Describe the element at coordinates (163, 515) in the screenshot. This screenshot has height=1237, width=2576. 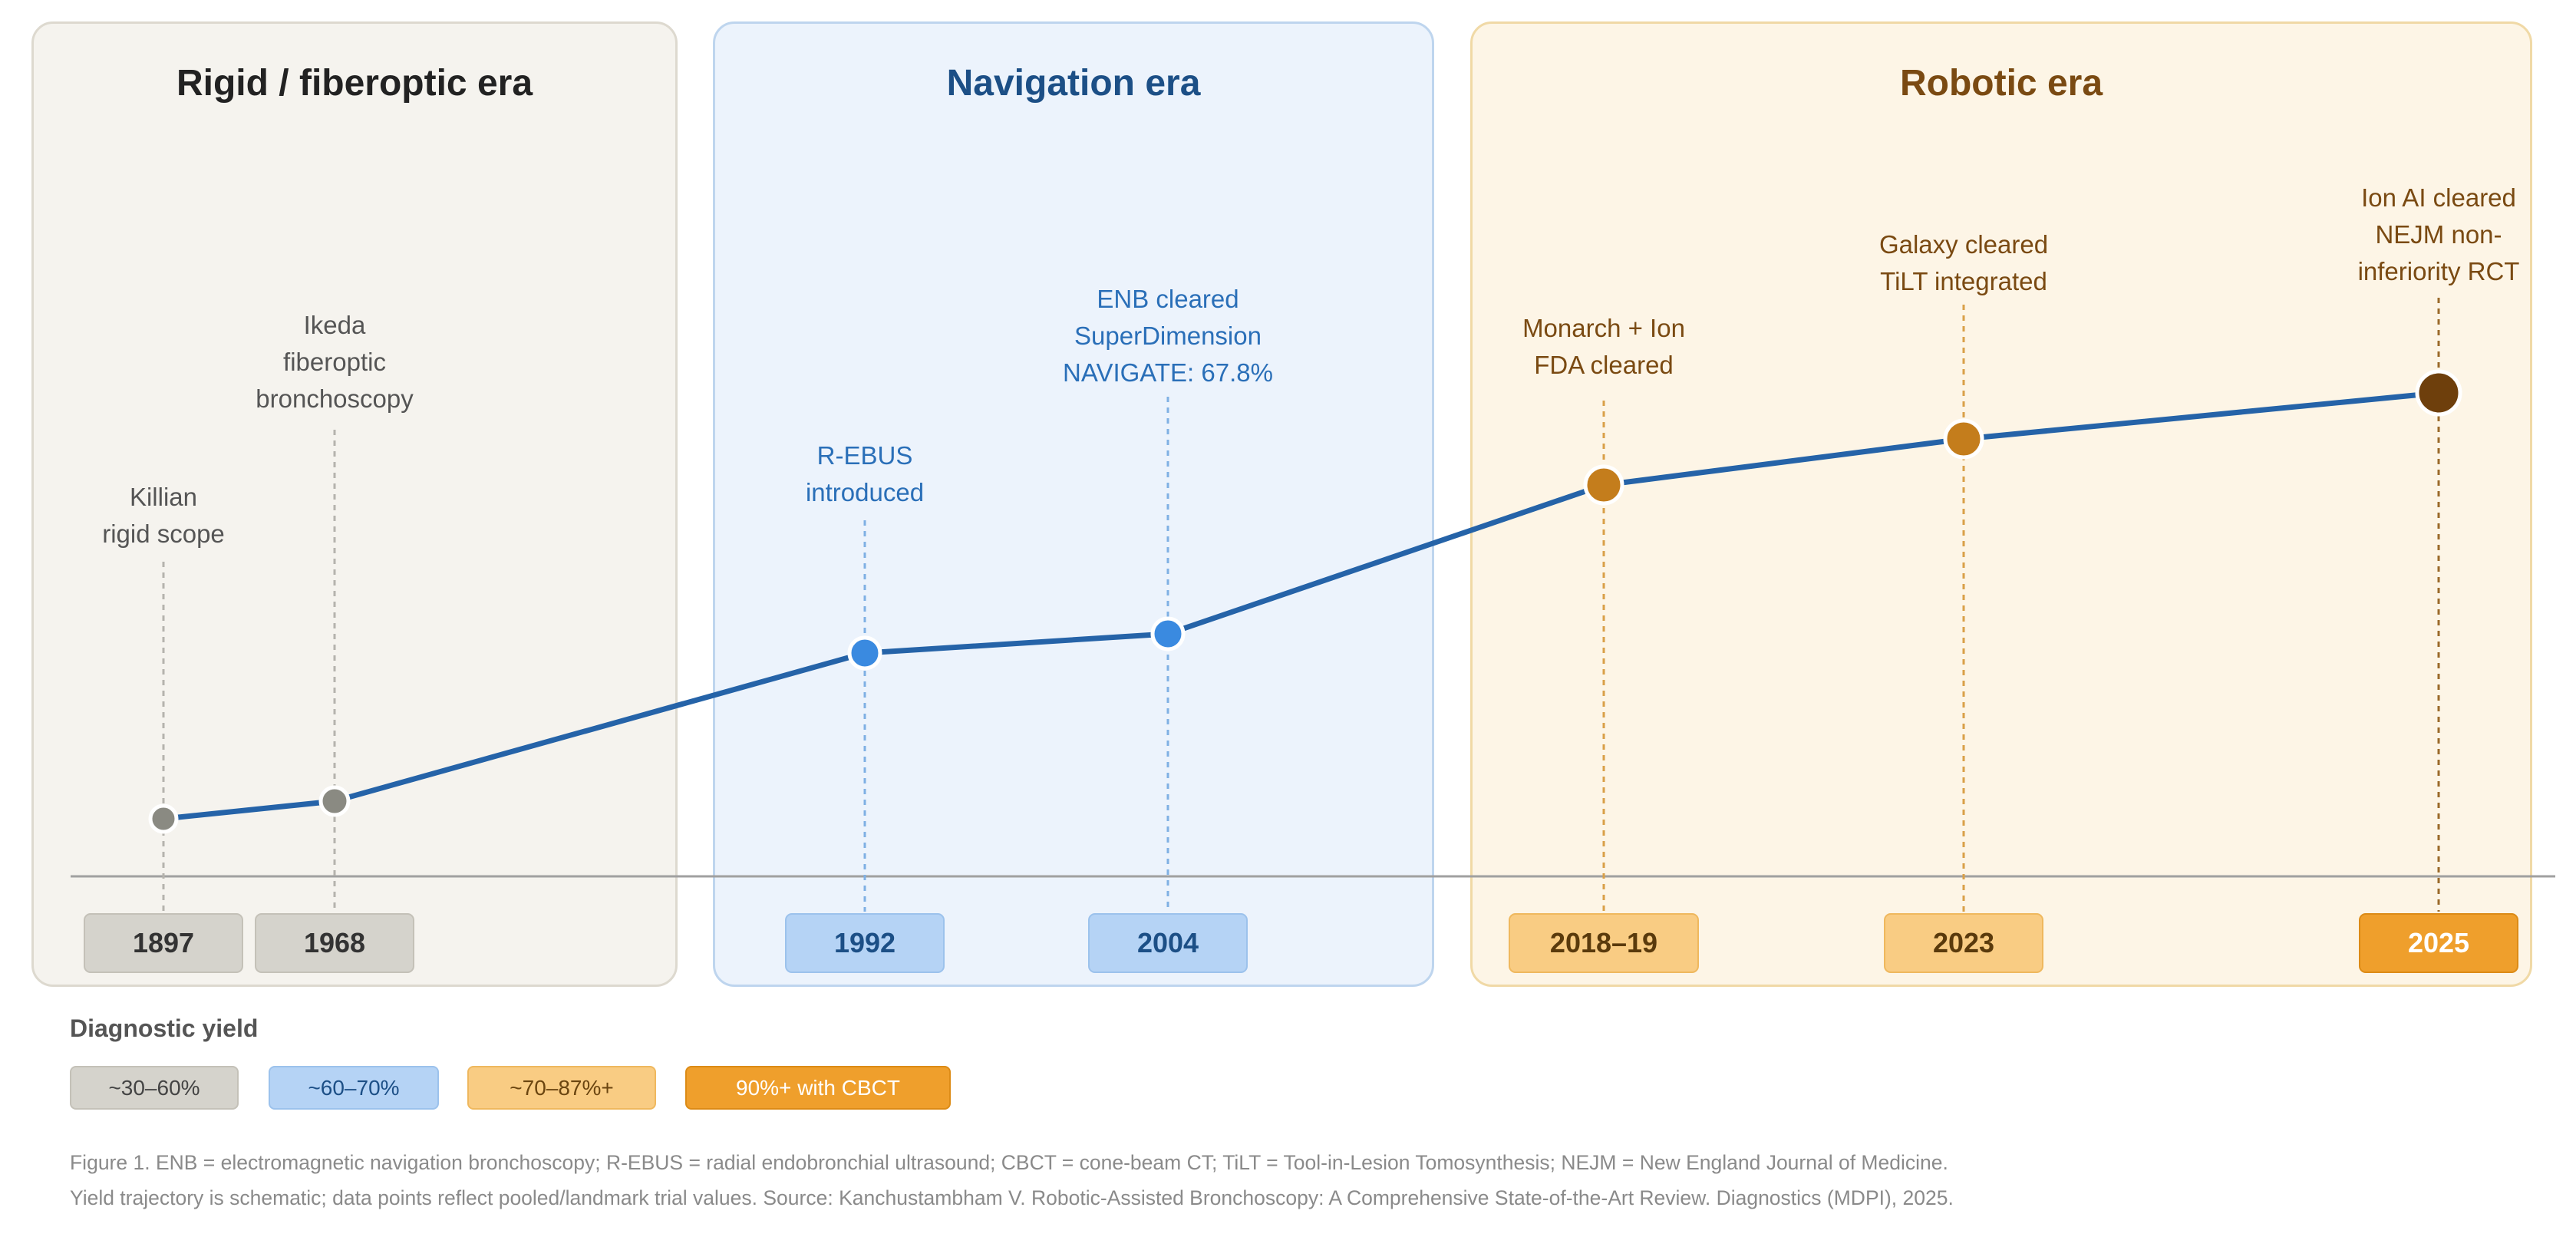
I see `event-label-1897: Killian rigid scope` at that location.